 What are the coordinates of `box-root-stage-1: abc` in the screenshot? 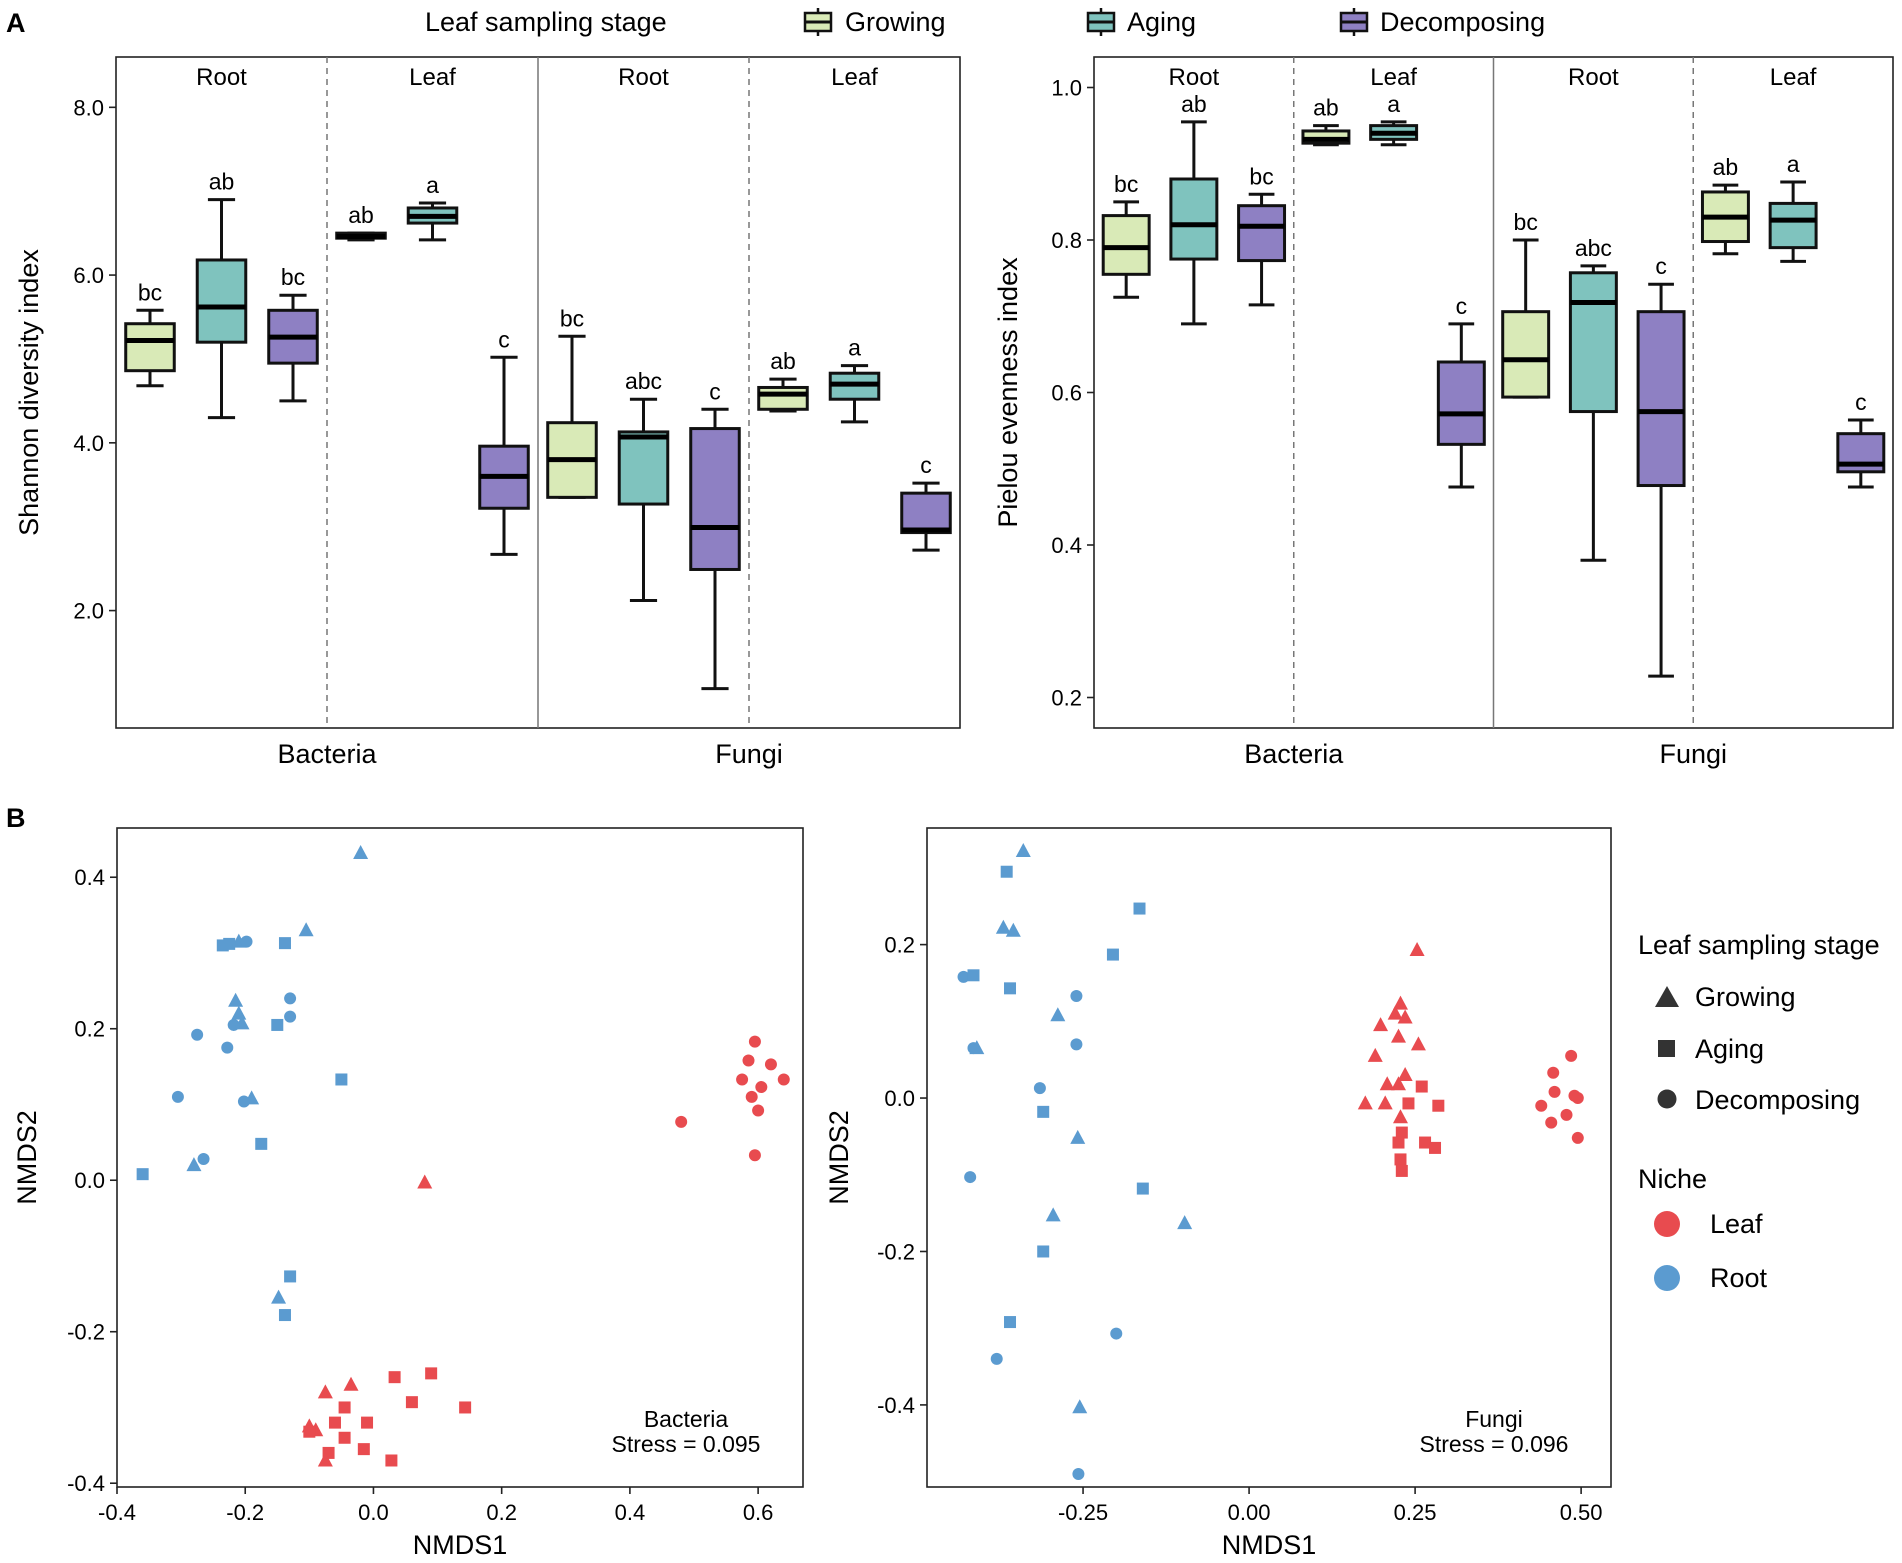 It's located at (643, 485).